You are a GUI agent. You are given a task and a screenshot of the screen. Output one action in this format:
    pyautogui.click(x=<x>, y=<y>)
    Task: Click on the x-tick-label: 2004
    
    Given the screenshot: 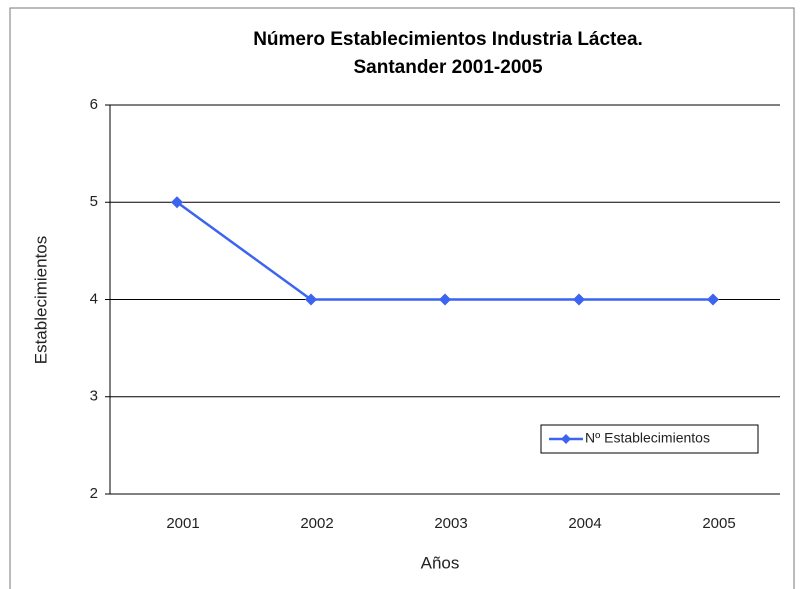 What is the action you would take?
    pyautogui.click(x=584, y=523)
    